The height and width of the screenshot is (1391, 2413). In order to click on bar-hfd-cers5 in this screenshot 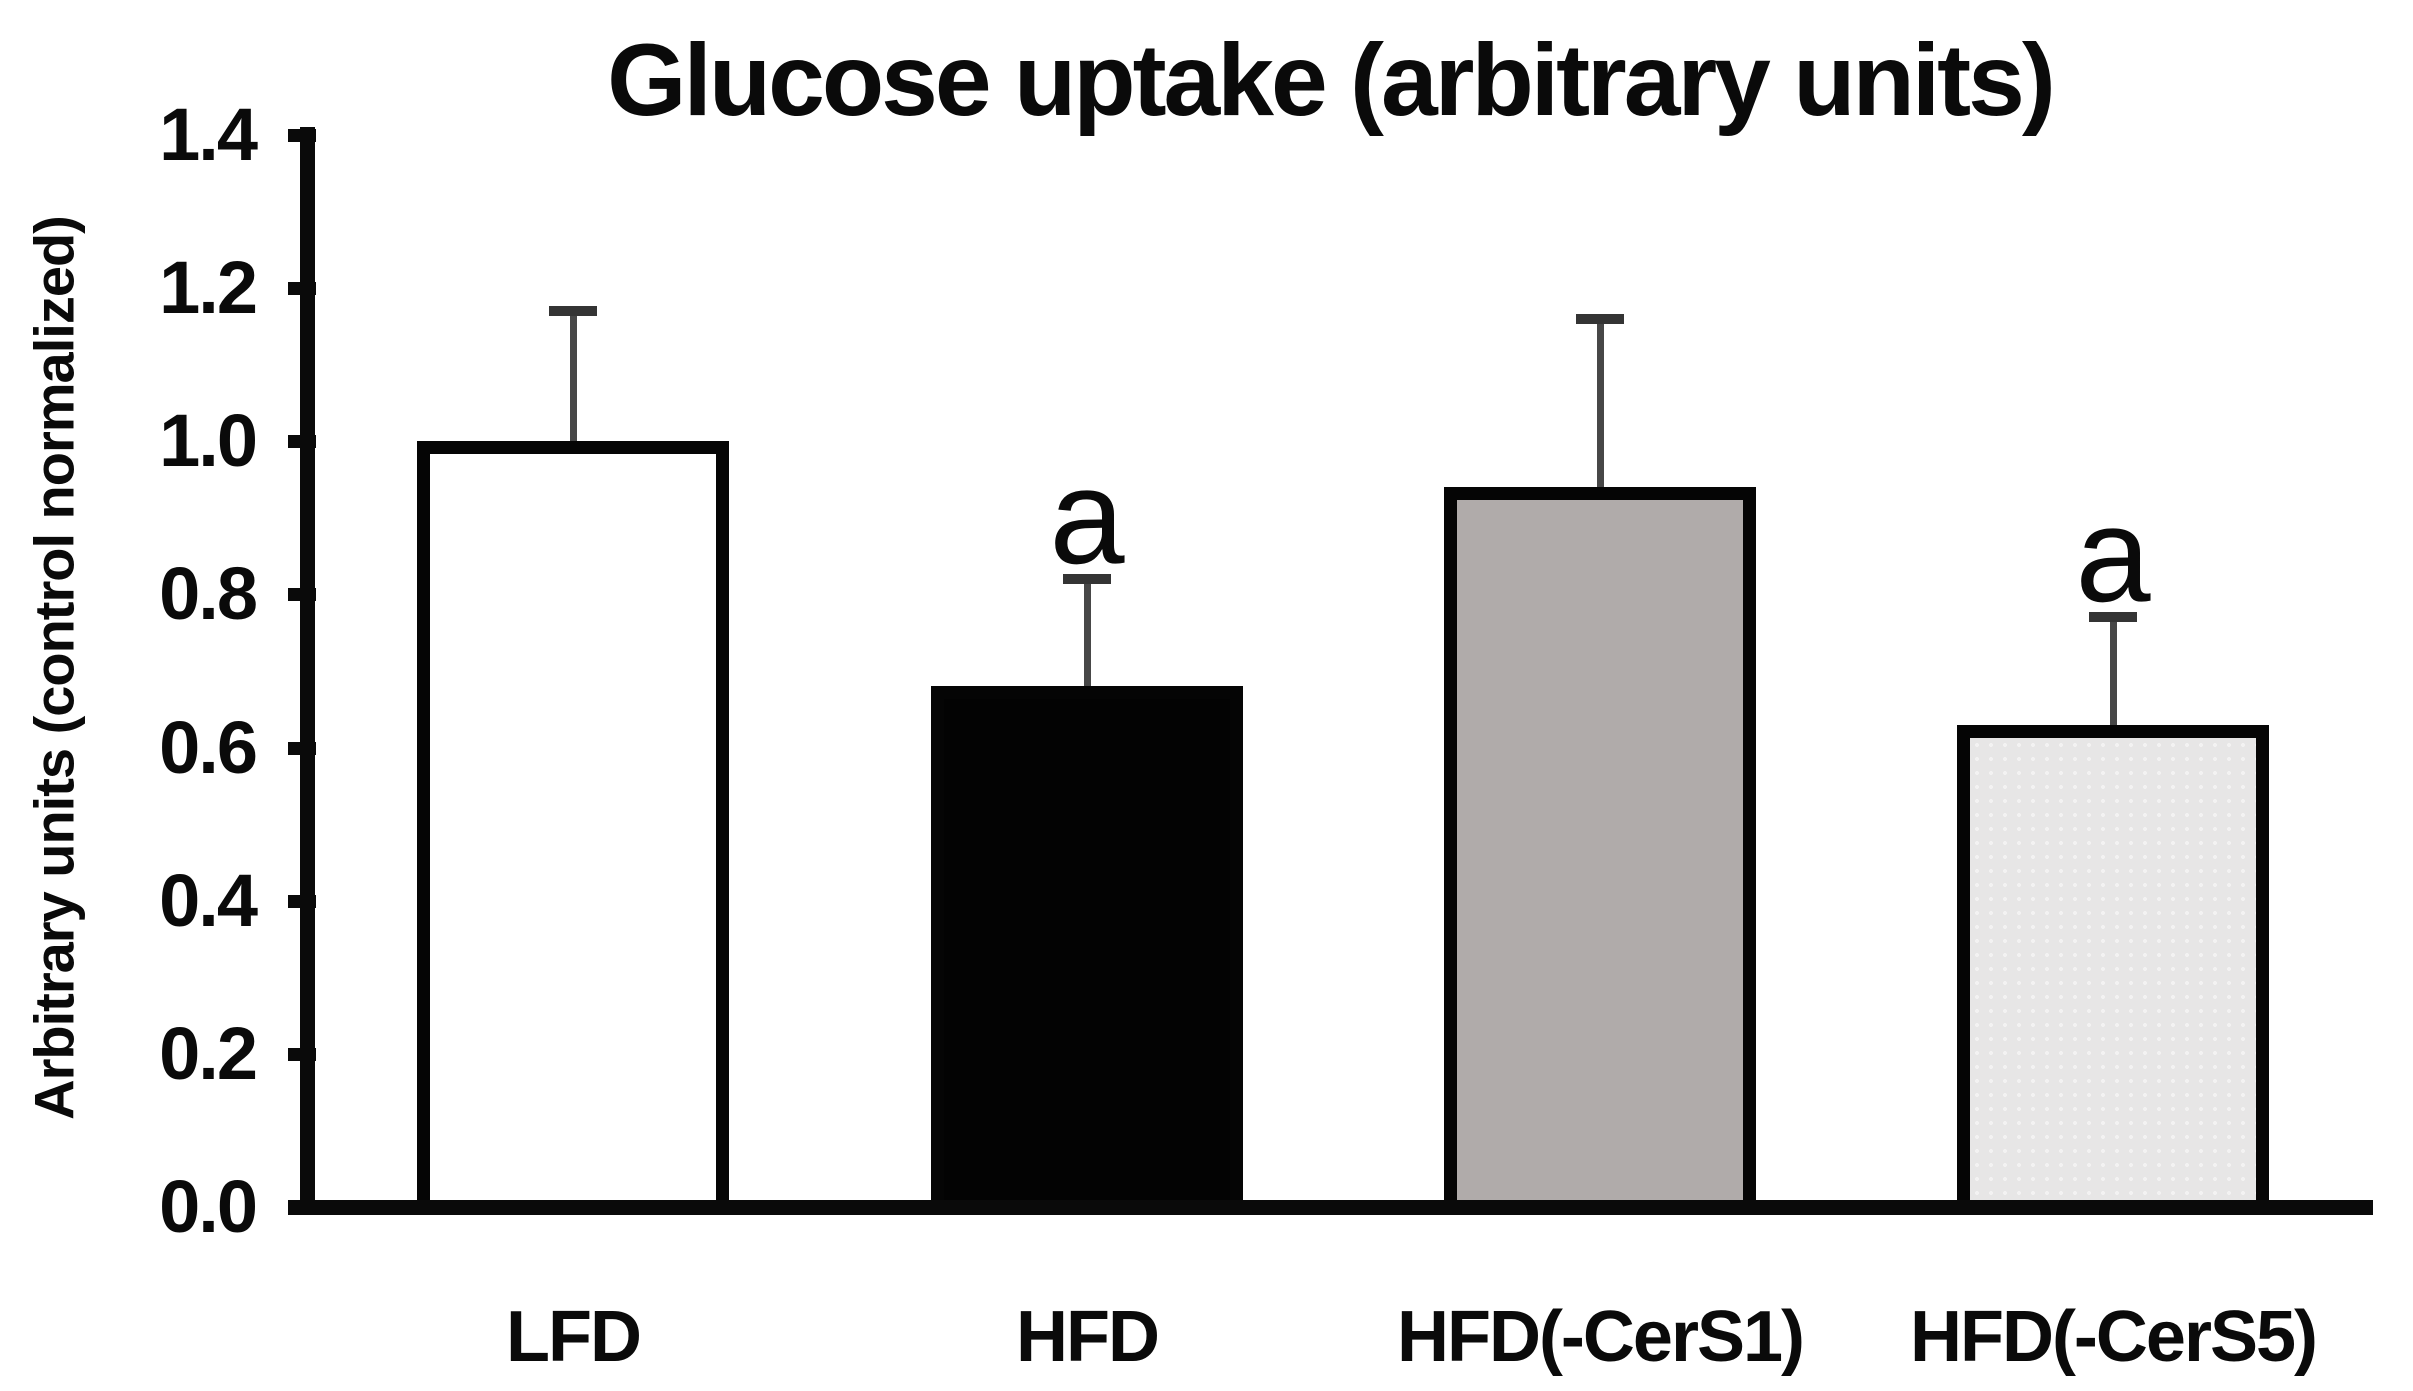, I will do `click(2113, 969)`.